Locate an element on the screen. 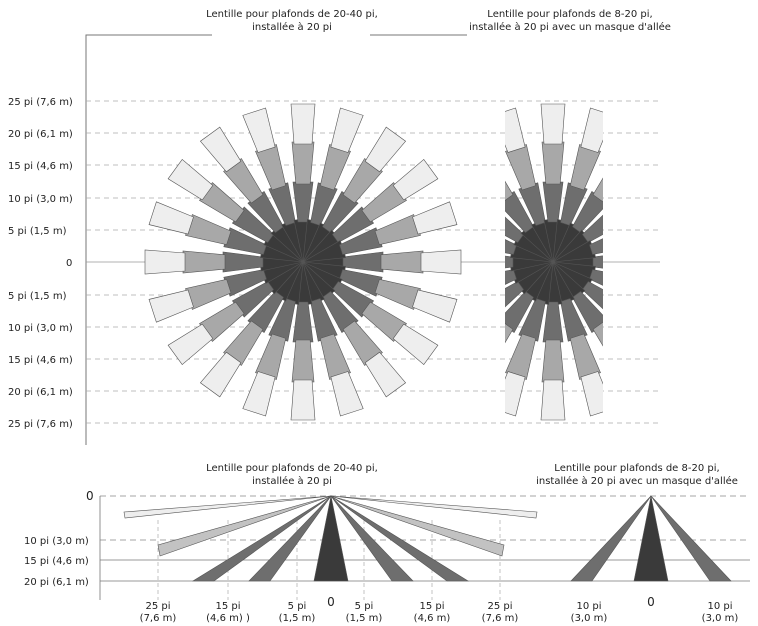 The width and height of the screenshot is (758, 626). side-view-lens-8-20-pattern is located at coordinates (651, 538).